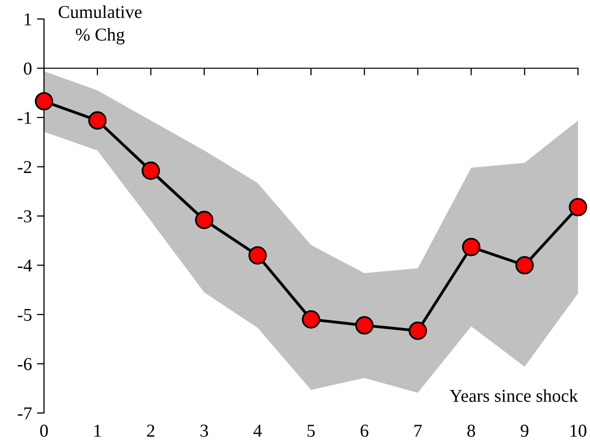 The width and height of the screenshot is (590, 447). I want to click on x-tick-label: 5, so click(311, 430).